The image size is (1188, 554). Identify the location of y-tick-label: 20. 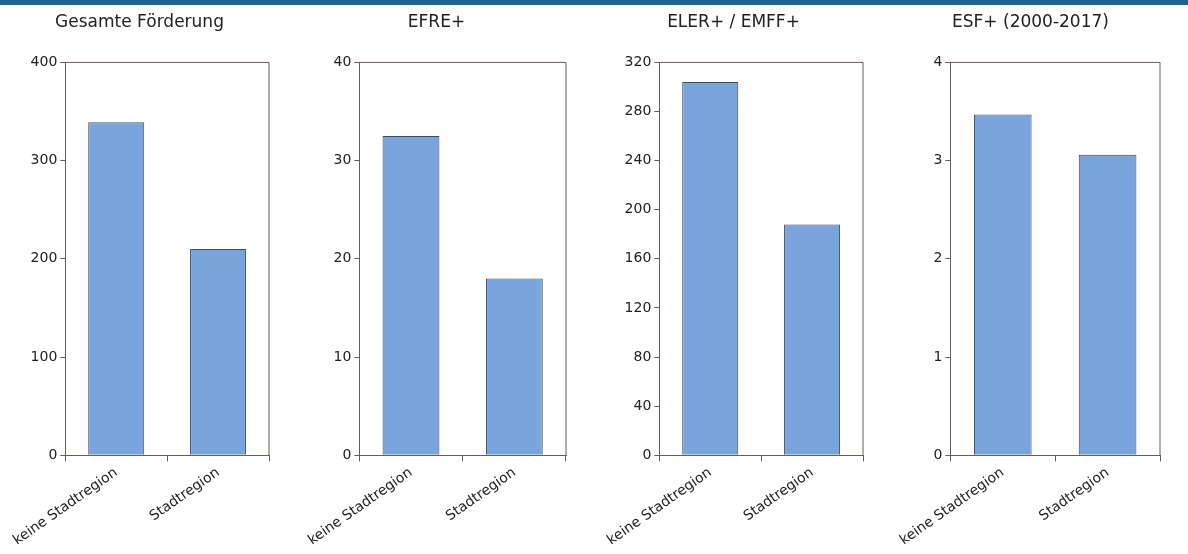
(342, 257).